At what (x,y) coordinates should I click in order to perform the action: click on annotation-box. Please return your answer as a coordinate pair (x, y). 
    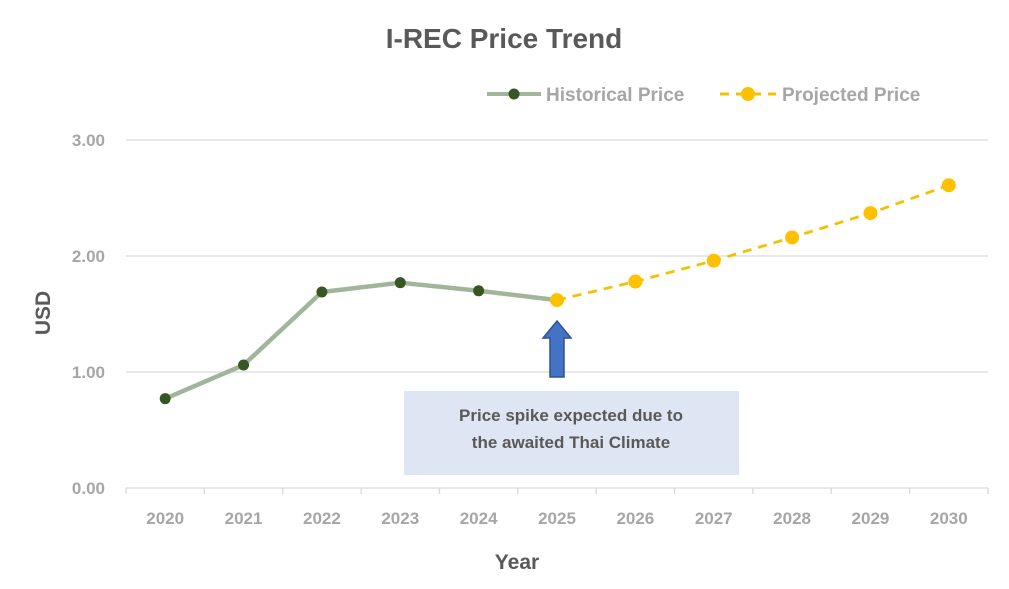
    Looking at the image, I should click on (571, 433).